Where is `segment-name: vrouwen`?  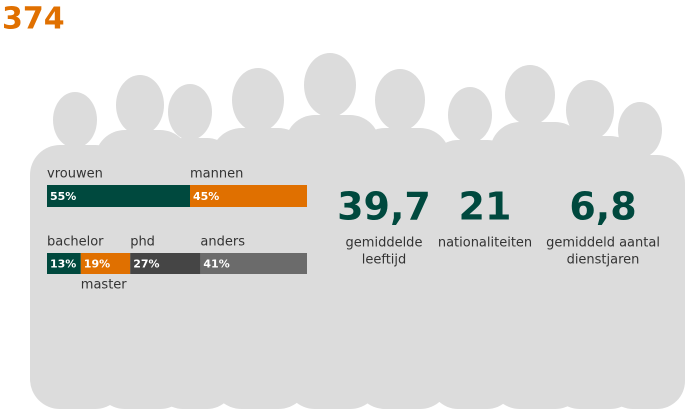
segment-name: vrouwen is located at coordinates (75, 174).